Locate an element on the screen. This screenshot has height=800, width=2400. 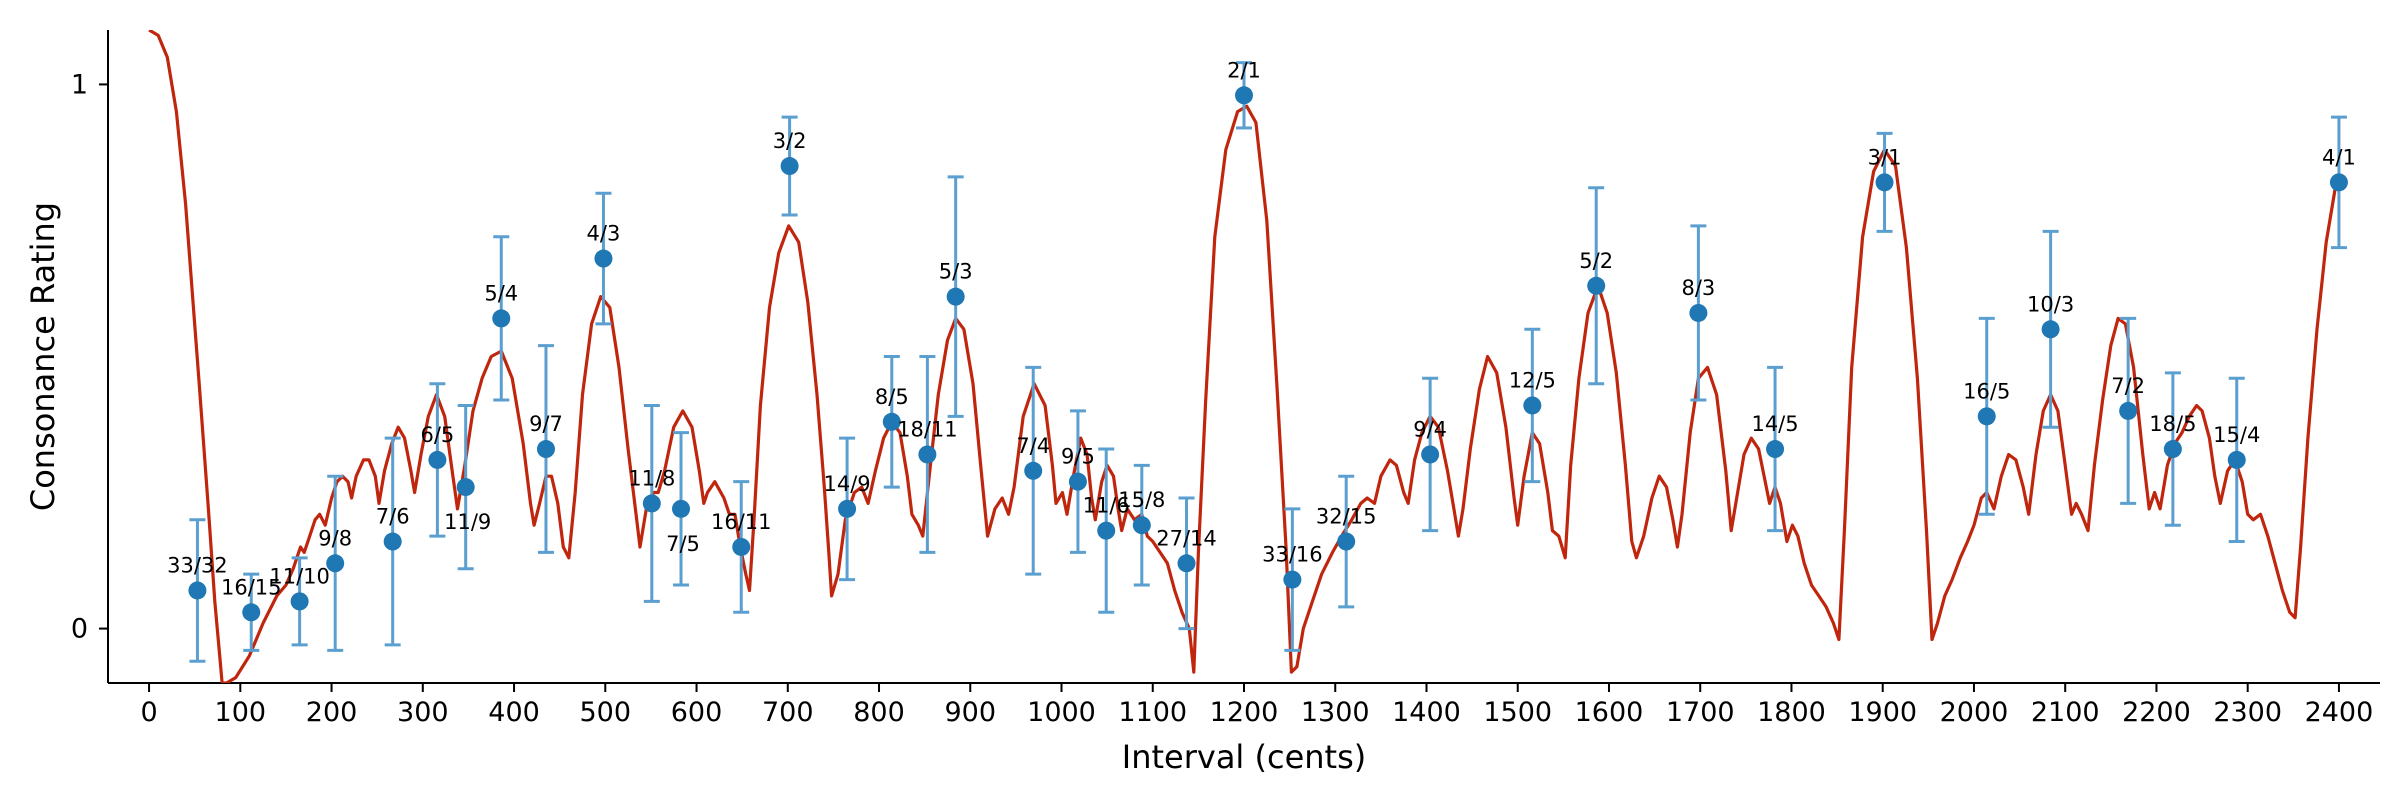
x-tick-label: 600 is located at coordinates (697, 712).